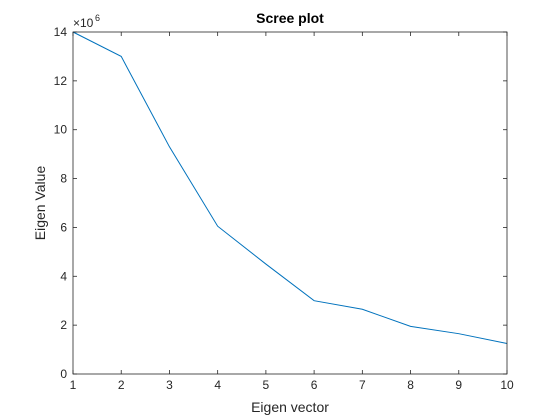 The image size is (560, 420). I want to click on x-tick-label: 2, so click(121, 385).